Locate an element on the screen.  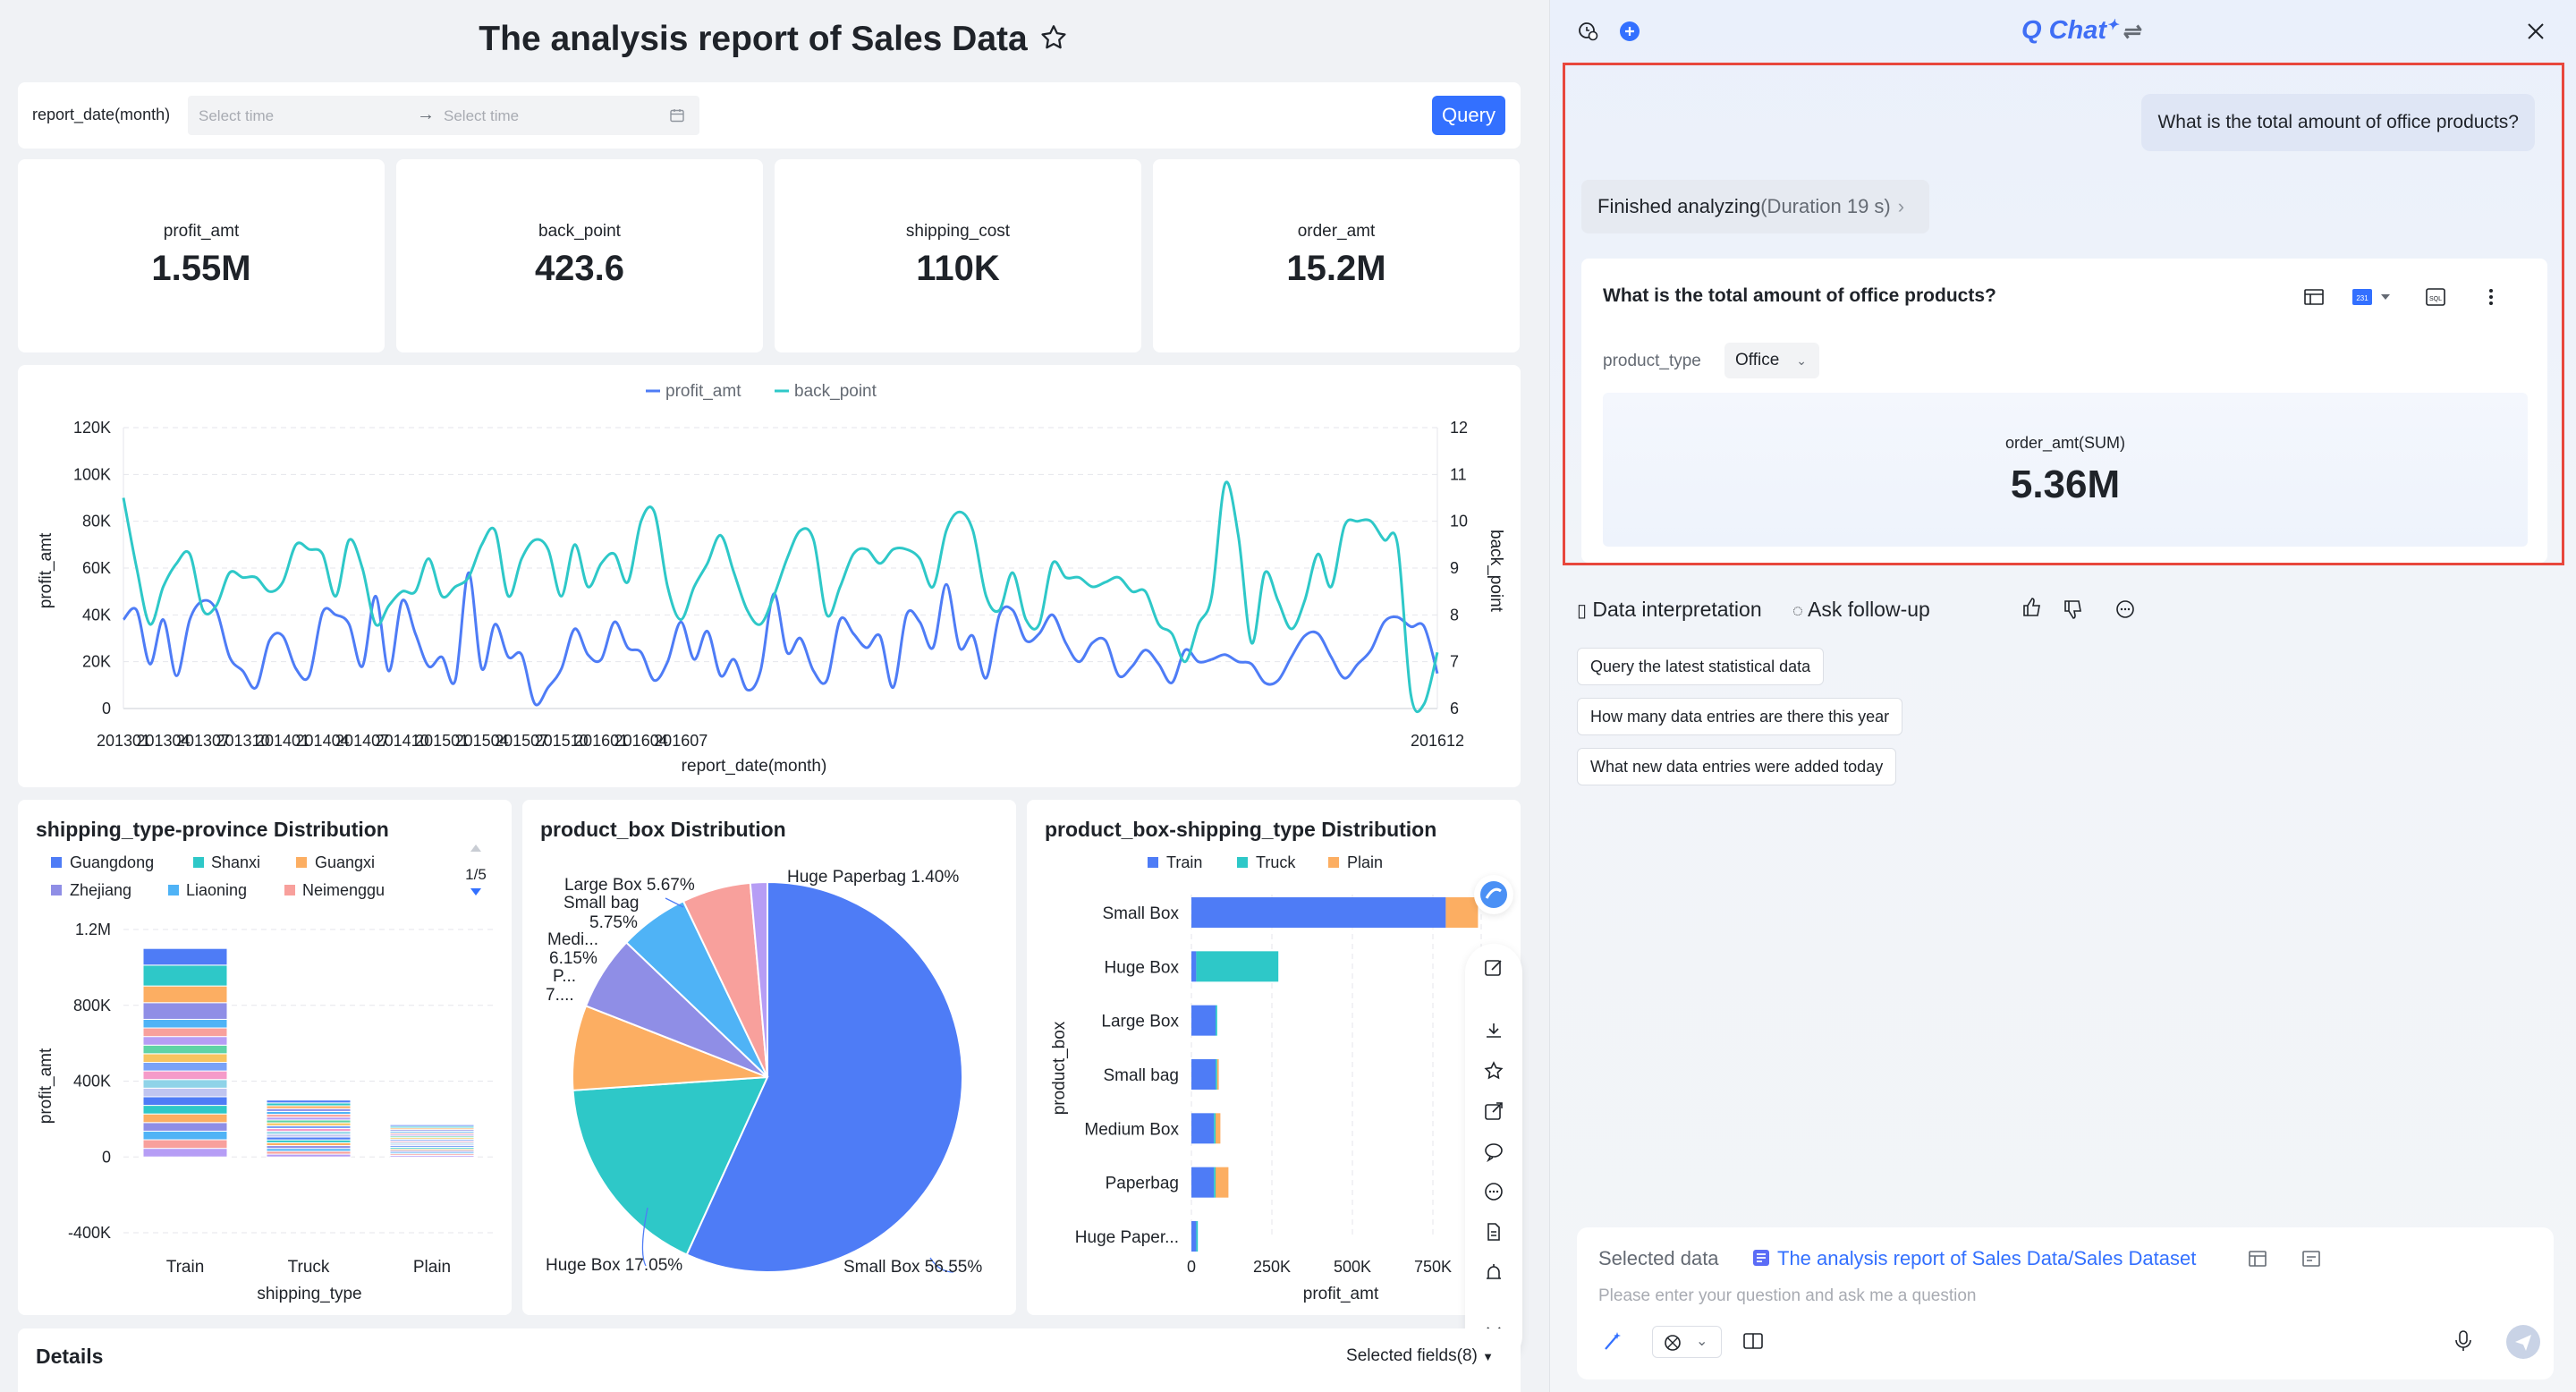
document-icon is located at coordinates (1493, 1232).